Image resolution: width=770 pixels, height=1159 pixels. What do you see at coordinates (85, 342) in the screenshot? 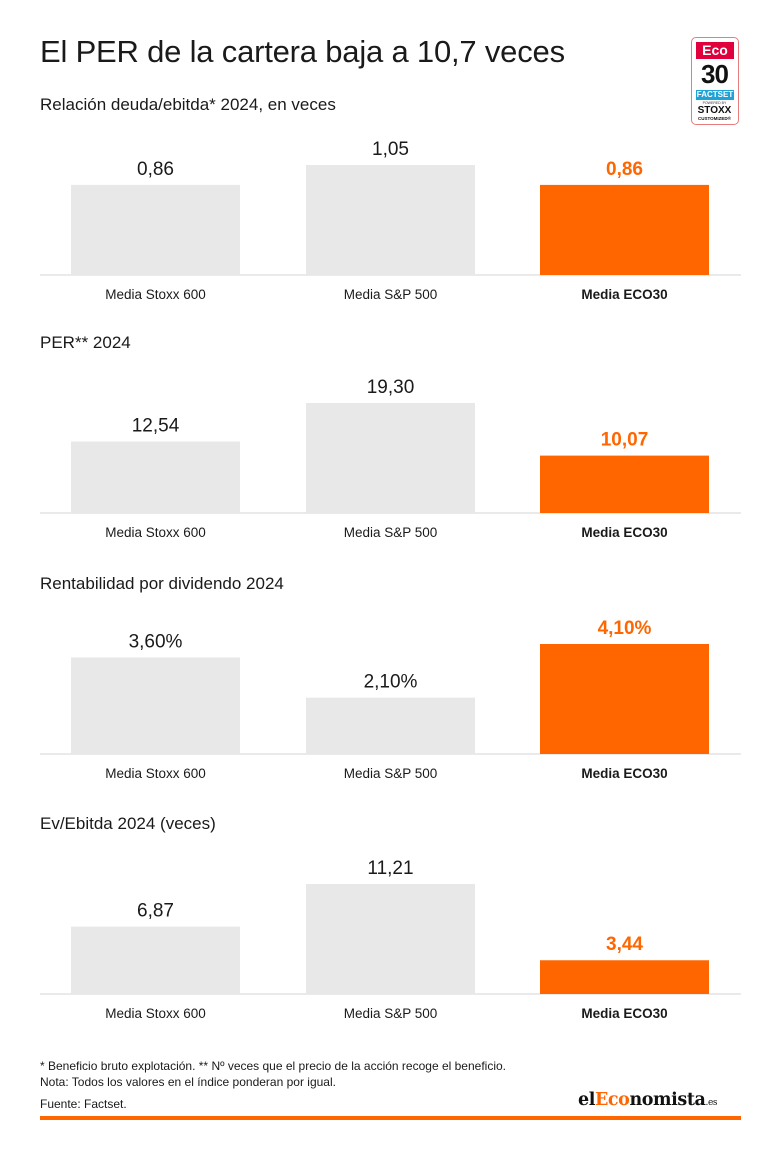
I see `chart-title: PER** 2024` at bounding box center [85, 342].